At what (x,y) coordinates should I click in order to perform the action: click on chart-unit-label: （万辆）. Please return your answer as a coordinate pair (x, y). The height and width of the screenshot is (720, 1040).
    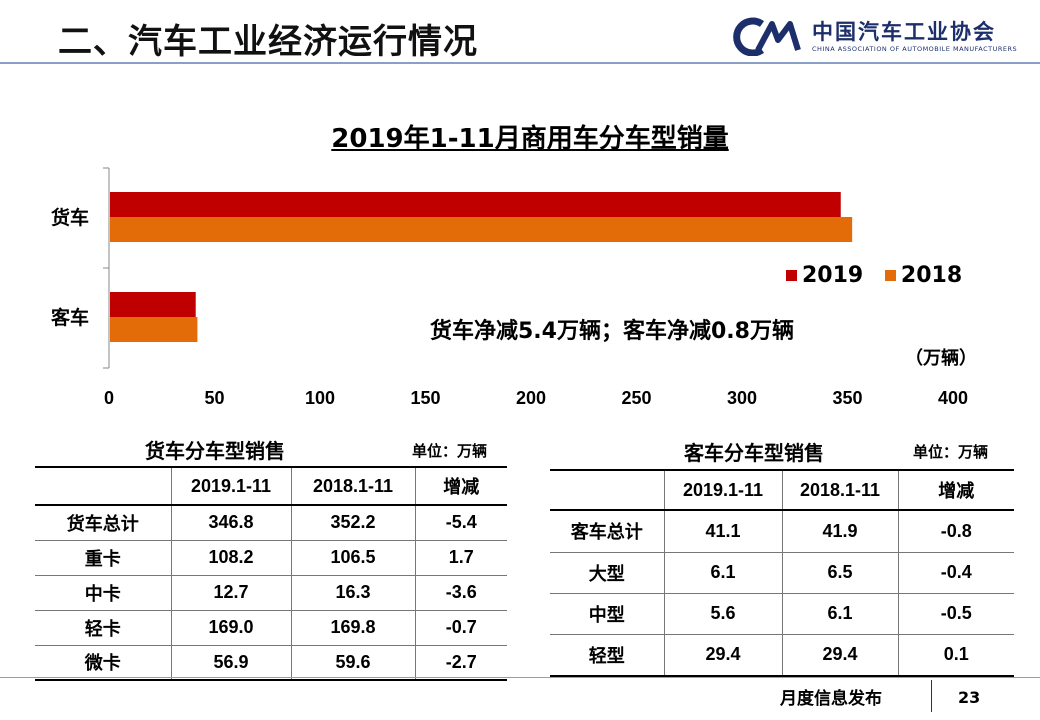
    Looking at the image, I should click on (941, 358).